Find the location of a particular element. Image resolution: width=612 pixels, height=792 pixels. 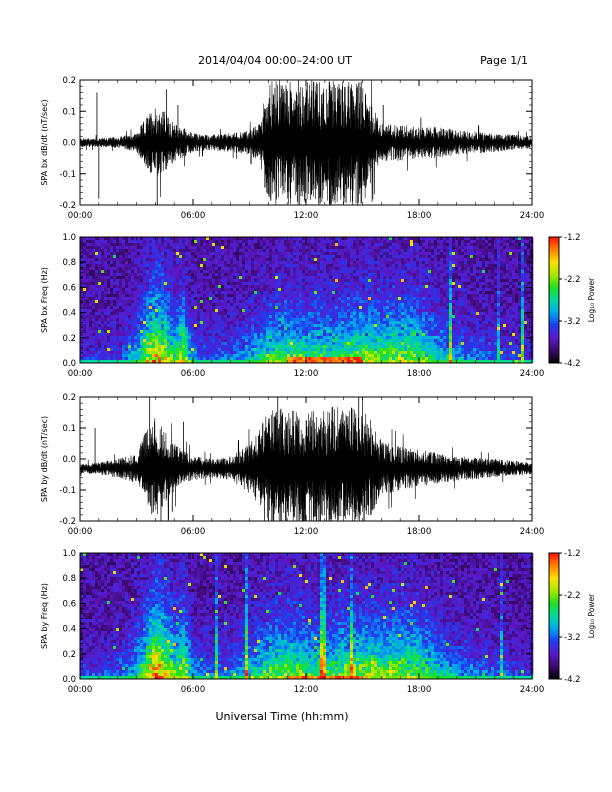

x-axis-label: Universal Time (hh:mm) is located at coordinates (282, 716).